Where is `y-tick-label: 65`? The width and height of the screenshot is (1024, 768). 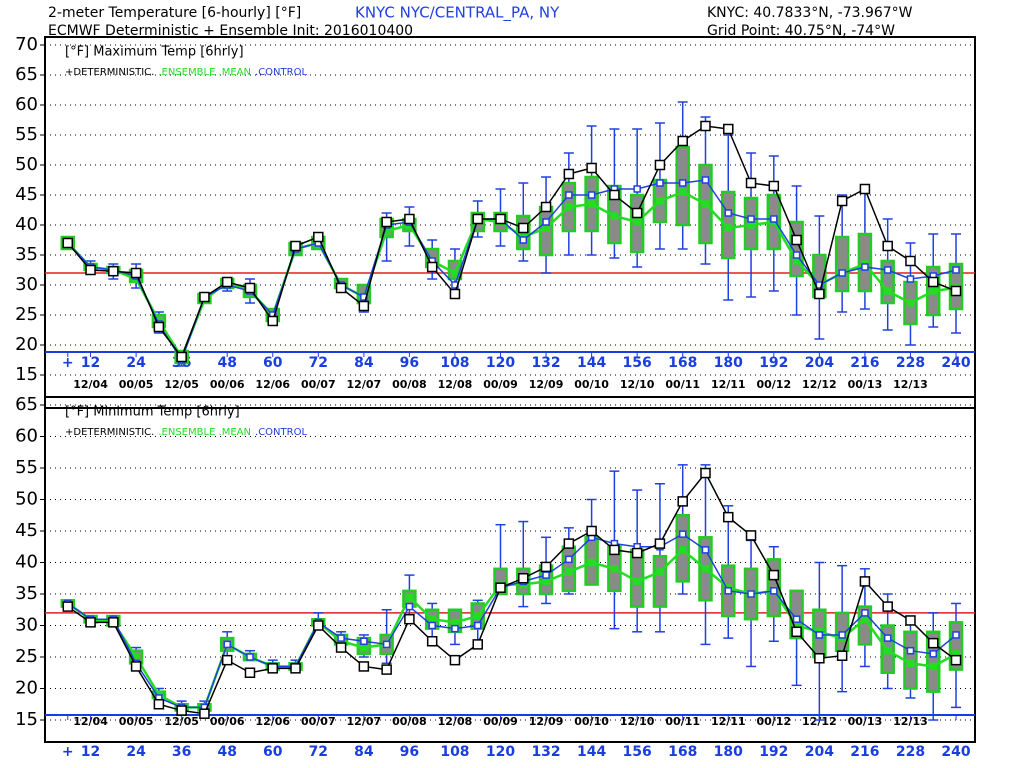 y-tick-label: 65 is located at coordinates (26, 74).